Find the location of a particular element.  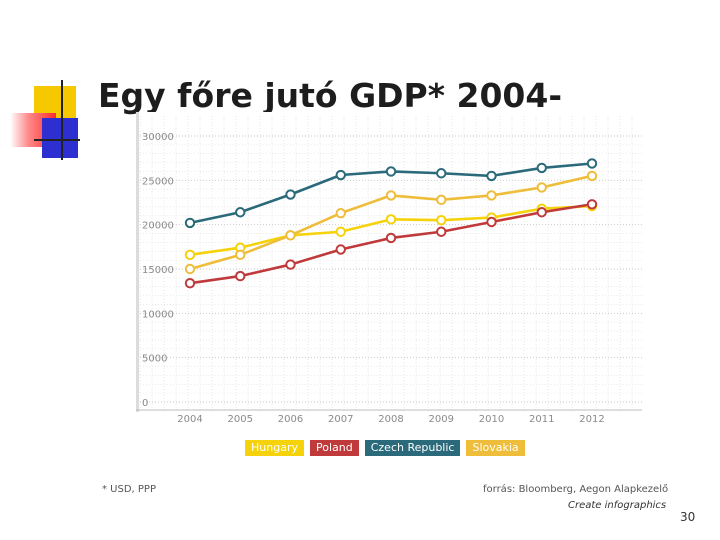

chart-legend: Hungary Poland Czech Republic Slovakia is located at coordinates (385, 448).